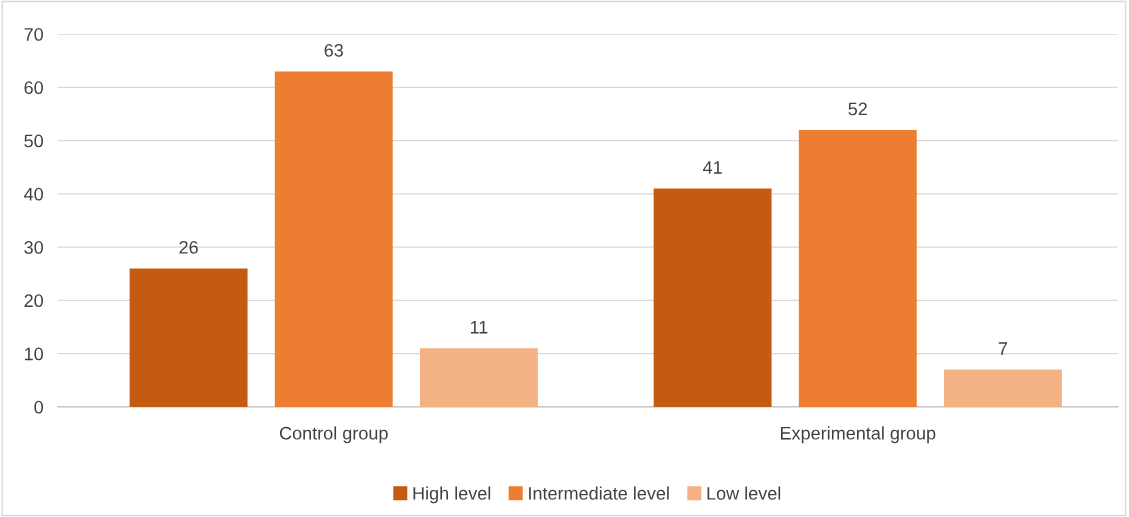  What do you see at coordinates (712, 167) in the screenshot?
I see `data-label: 41` at bounding box center [712, 167].